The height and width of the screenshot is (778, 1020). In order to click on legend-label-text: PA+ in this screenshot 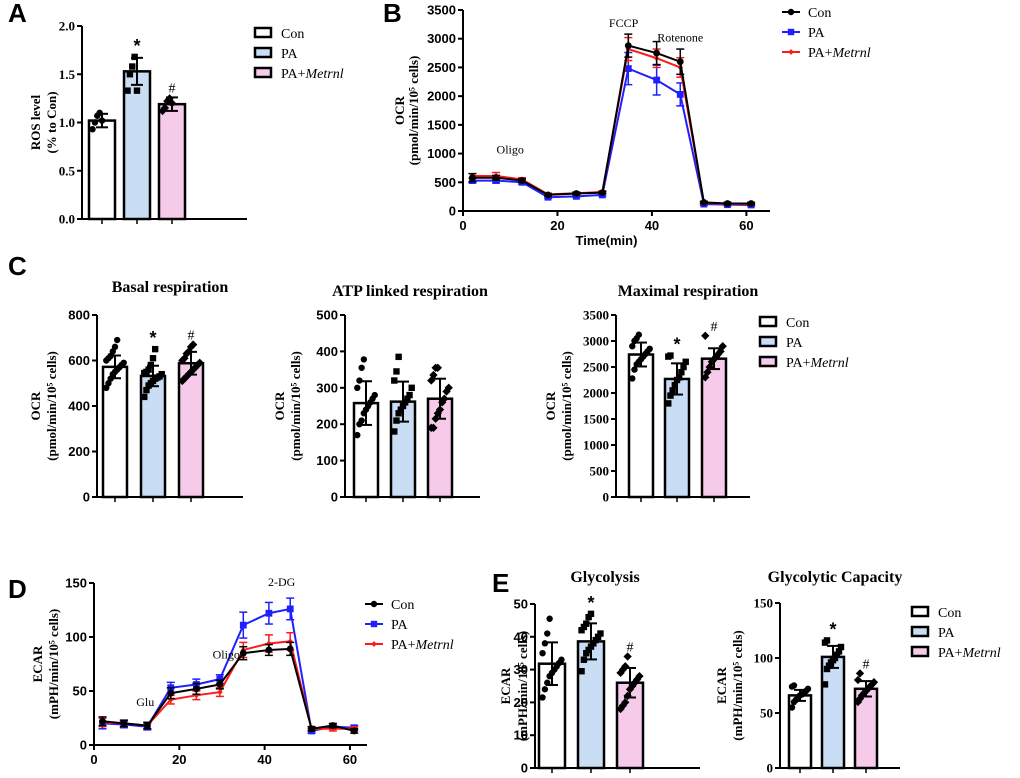, I will do `click(293, 74)`.